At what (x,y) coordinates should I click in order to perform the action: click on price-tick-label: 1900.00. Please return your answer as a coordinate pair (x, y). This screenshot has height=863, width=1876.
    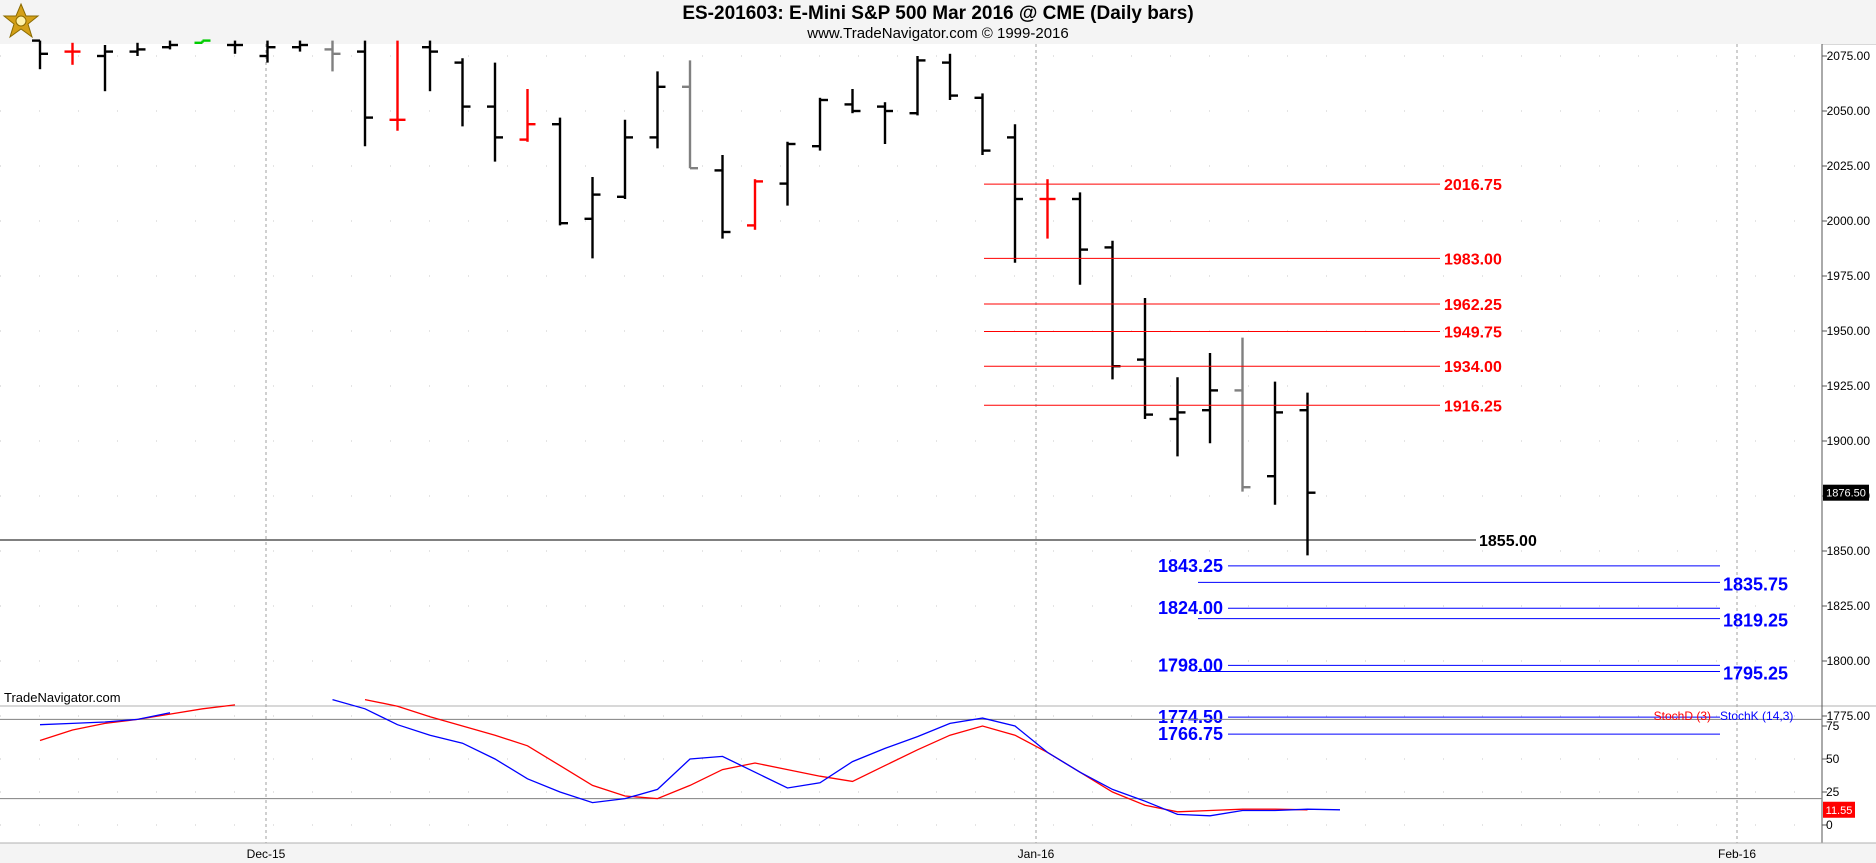
    Looking at the image, I should click on (1849, 441).